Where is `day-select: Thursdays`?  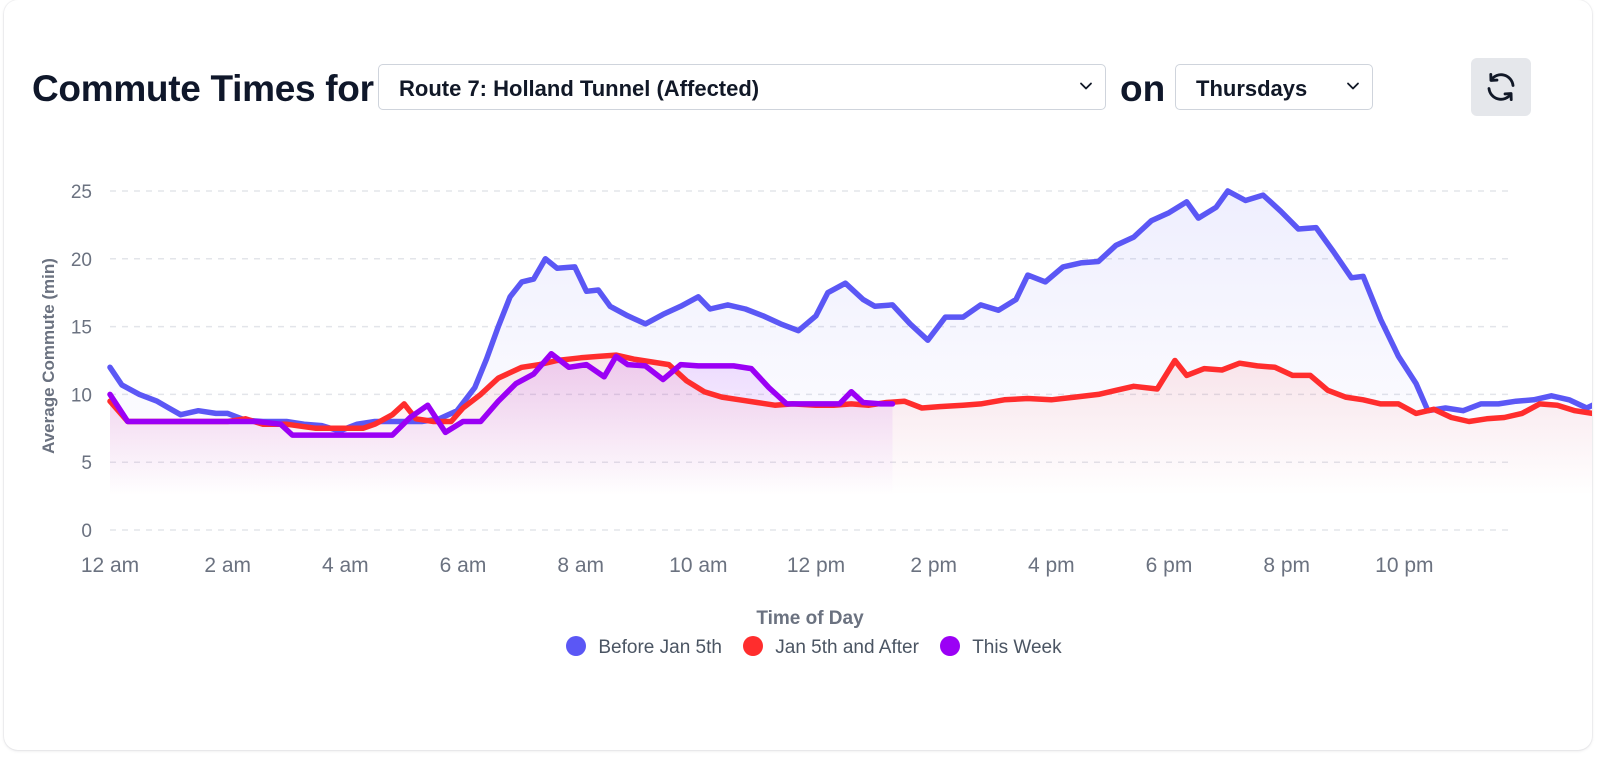
day-select: Thursdays is located at coordinates (1274, 87).